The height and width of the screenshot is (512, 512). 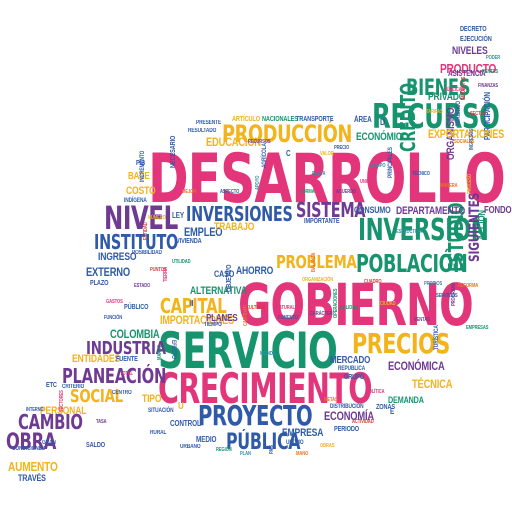 I want to click on word-fuente: FUENTE, so click(x=127, y=359).